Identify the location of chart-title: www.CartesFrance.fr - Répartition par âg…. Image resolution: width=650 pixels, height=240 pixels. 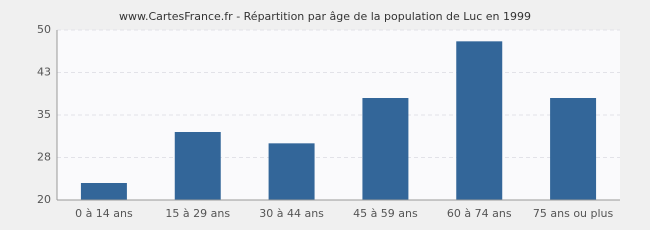
(325, 16).